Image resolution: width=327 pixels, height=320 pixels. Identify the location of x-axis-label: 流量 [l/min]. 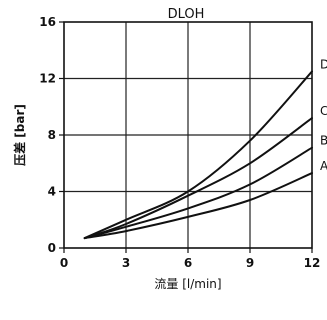
(187, 284).